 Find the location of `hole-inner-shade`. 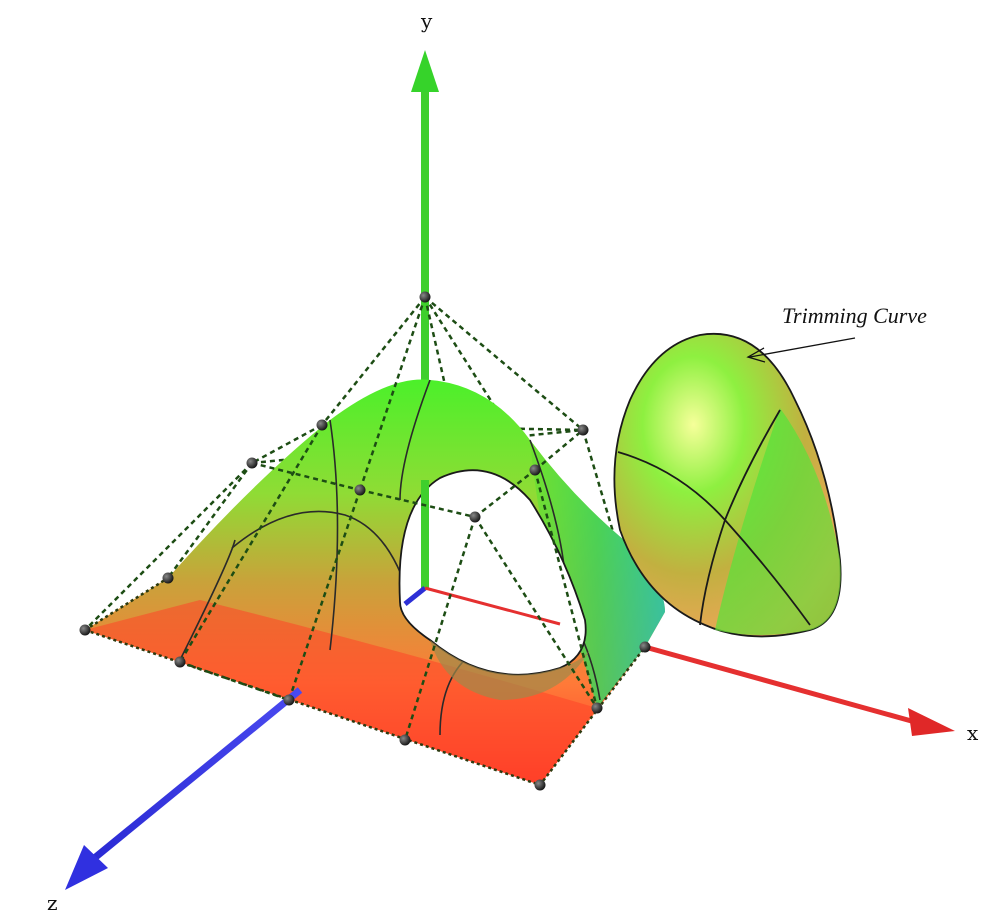

hole-inner-shade is located at coordinates (510, 670).